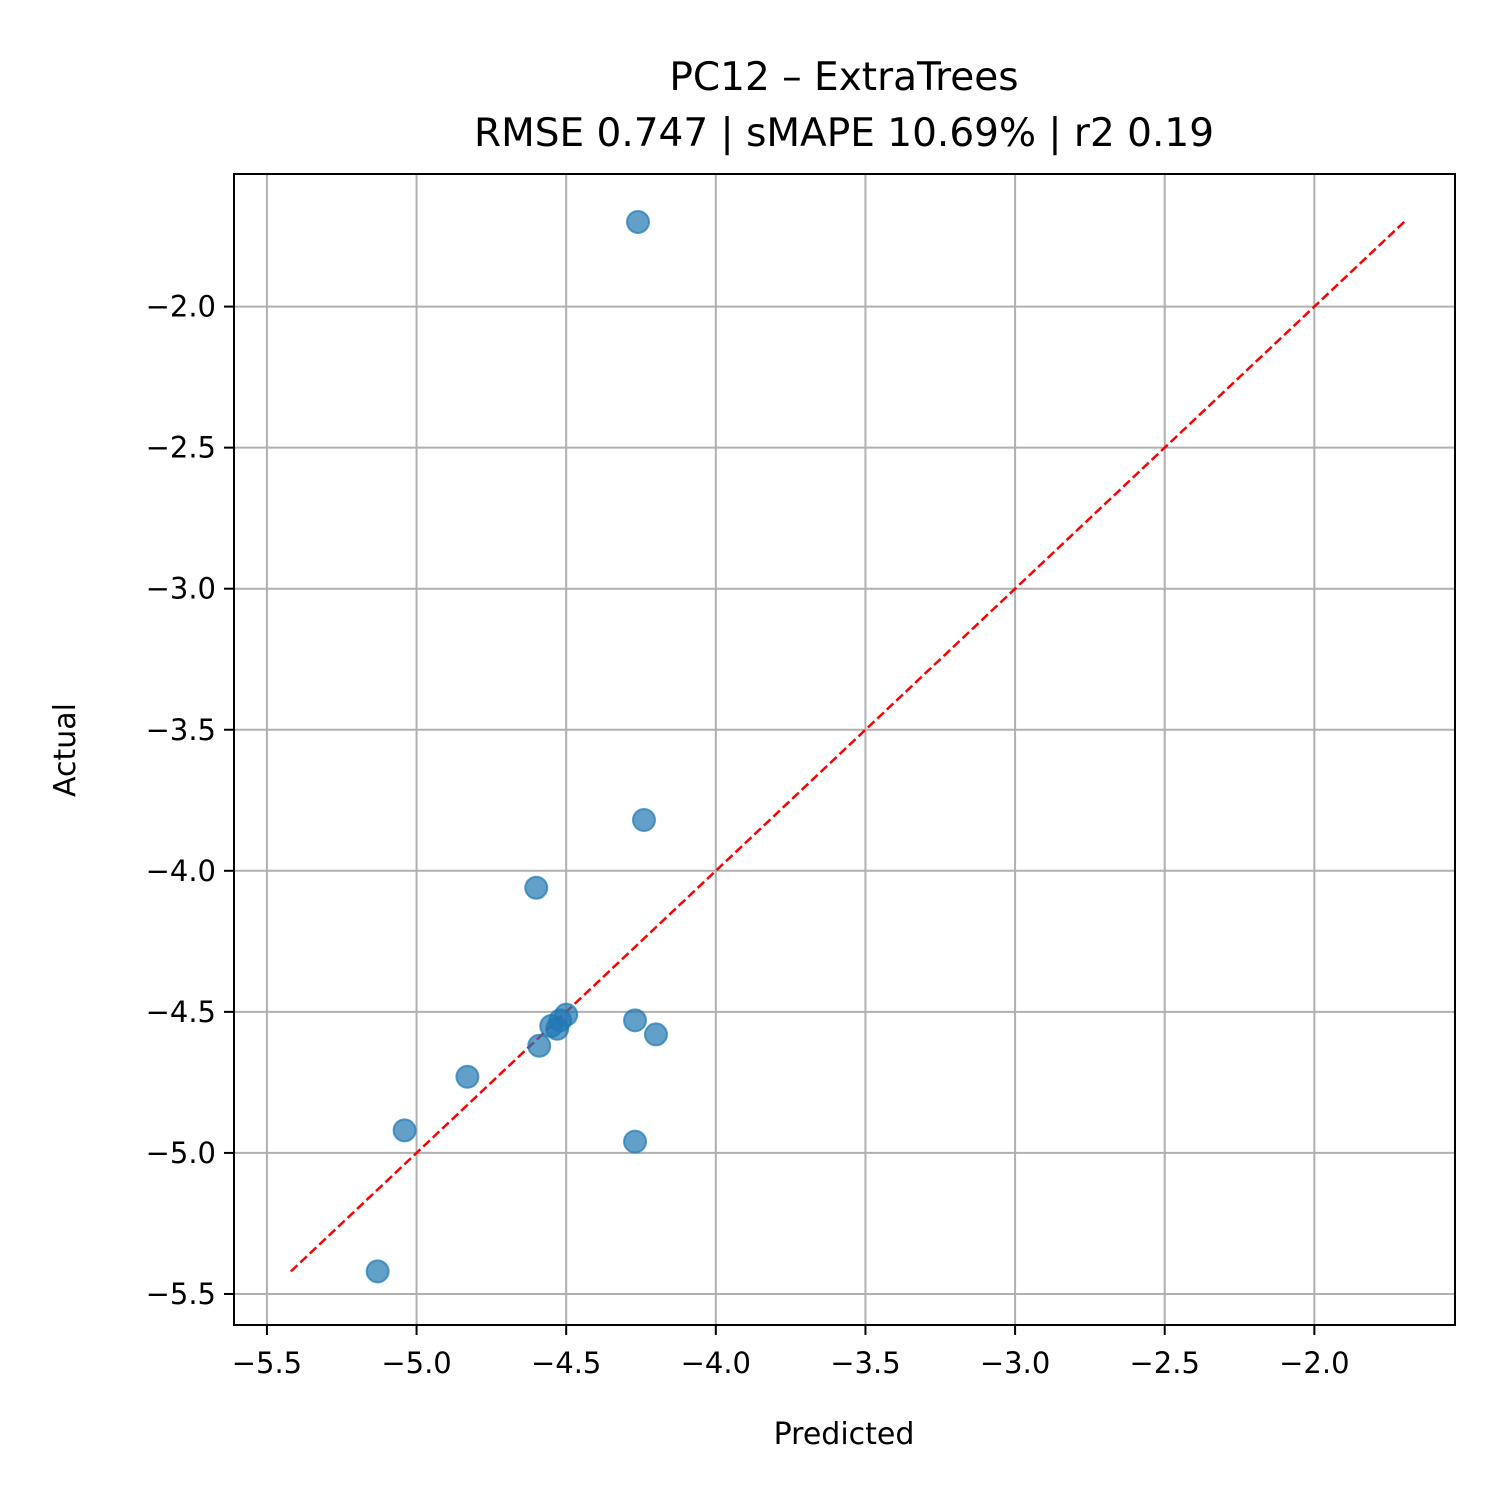 The image size is (1500, 1500). What do you see at coordinates (181, 307) in the screenshot?
I see `y-tick-label: −2.0` at bounding box center [181, 307].